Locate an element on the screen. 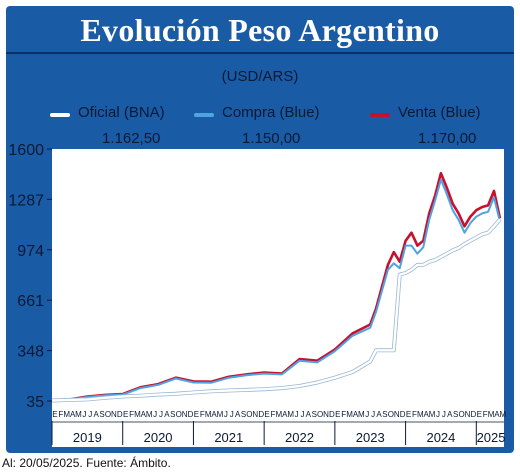 The image size is (520, 472). year-tick-label: 2023 is located at coordinates (370, 437).